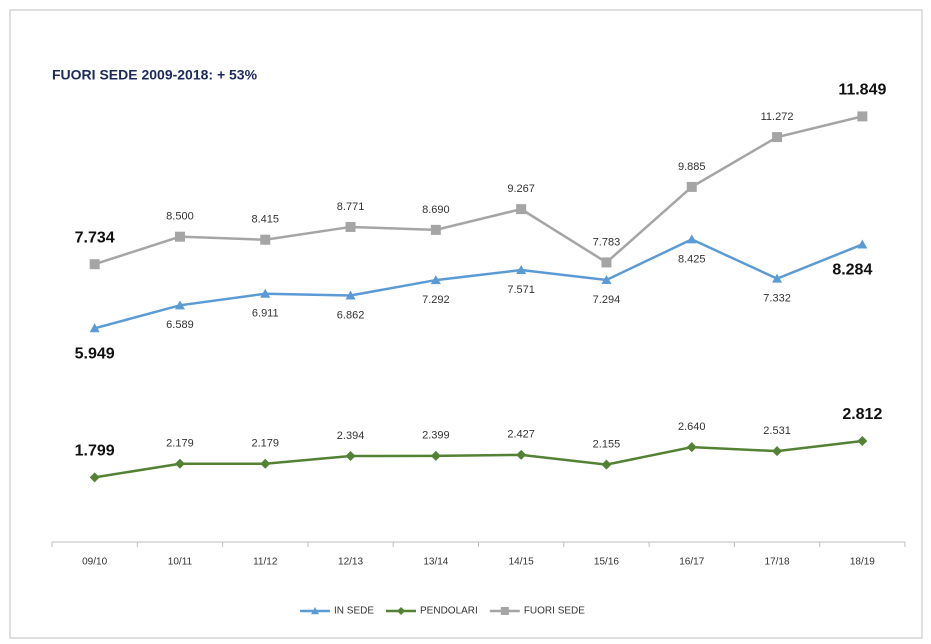 This screenshot has width=931, height=644. I want to click on data-label: 1.799, so click(95, 451).